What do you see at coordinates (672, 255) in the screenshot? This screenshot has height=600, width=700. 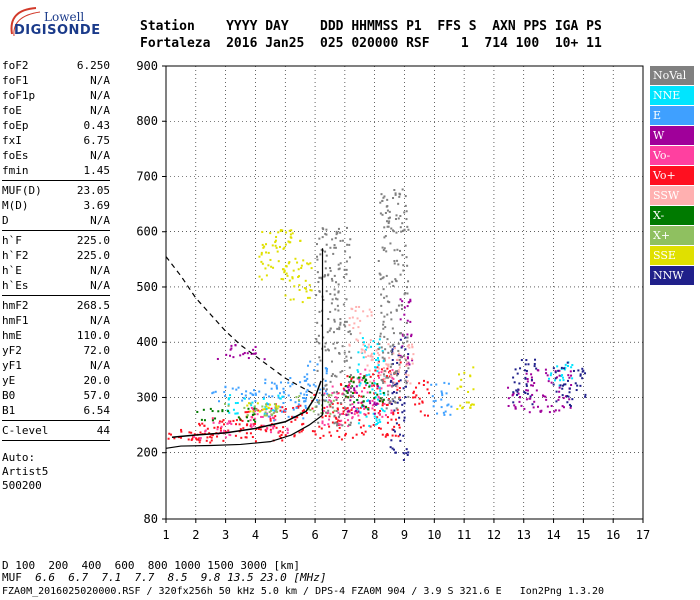 I see `legend-item-sse: SSE` at bounding box center [672, 255].